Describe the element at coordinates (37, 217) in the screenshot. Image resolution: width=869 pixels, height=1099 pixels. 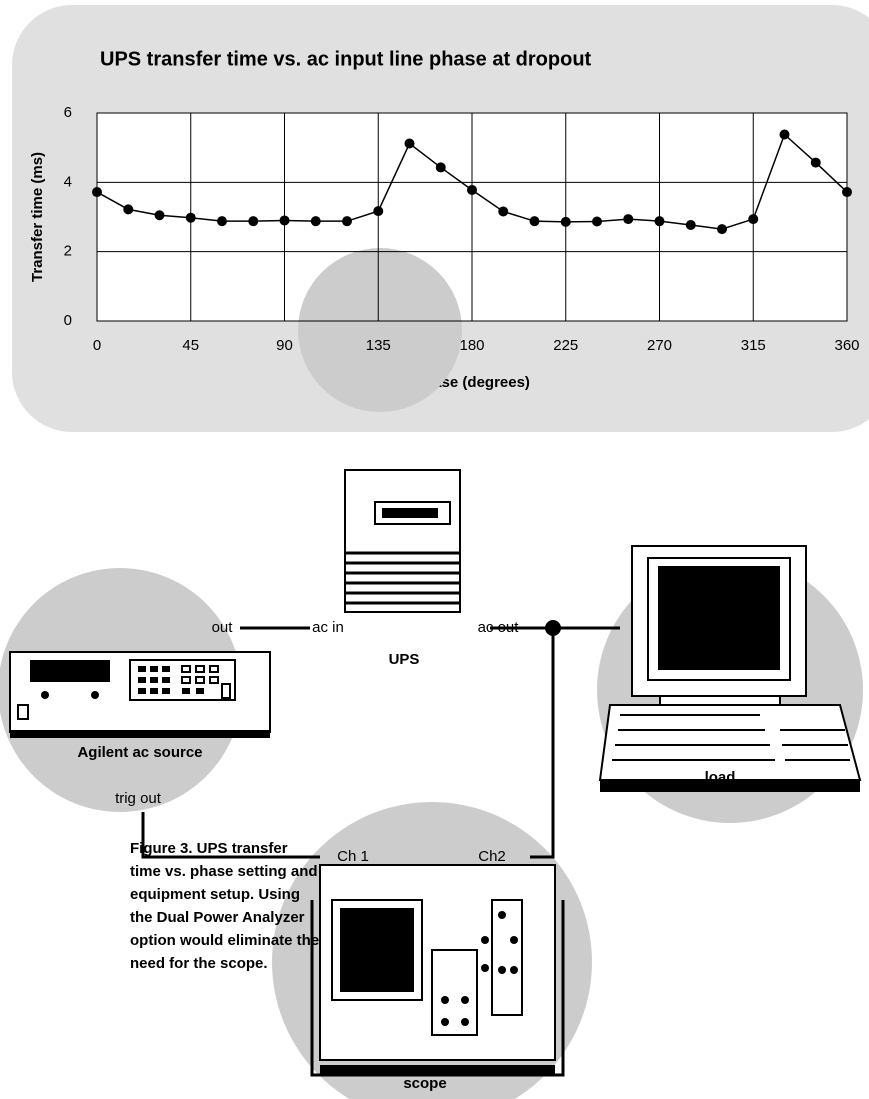
I see `y-axis-label: Transfer time (ms)` at that location.